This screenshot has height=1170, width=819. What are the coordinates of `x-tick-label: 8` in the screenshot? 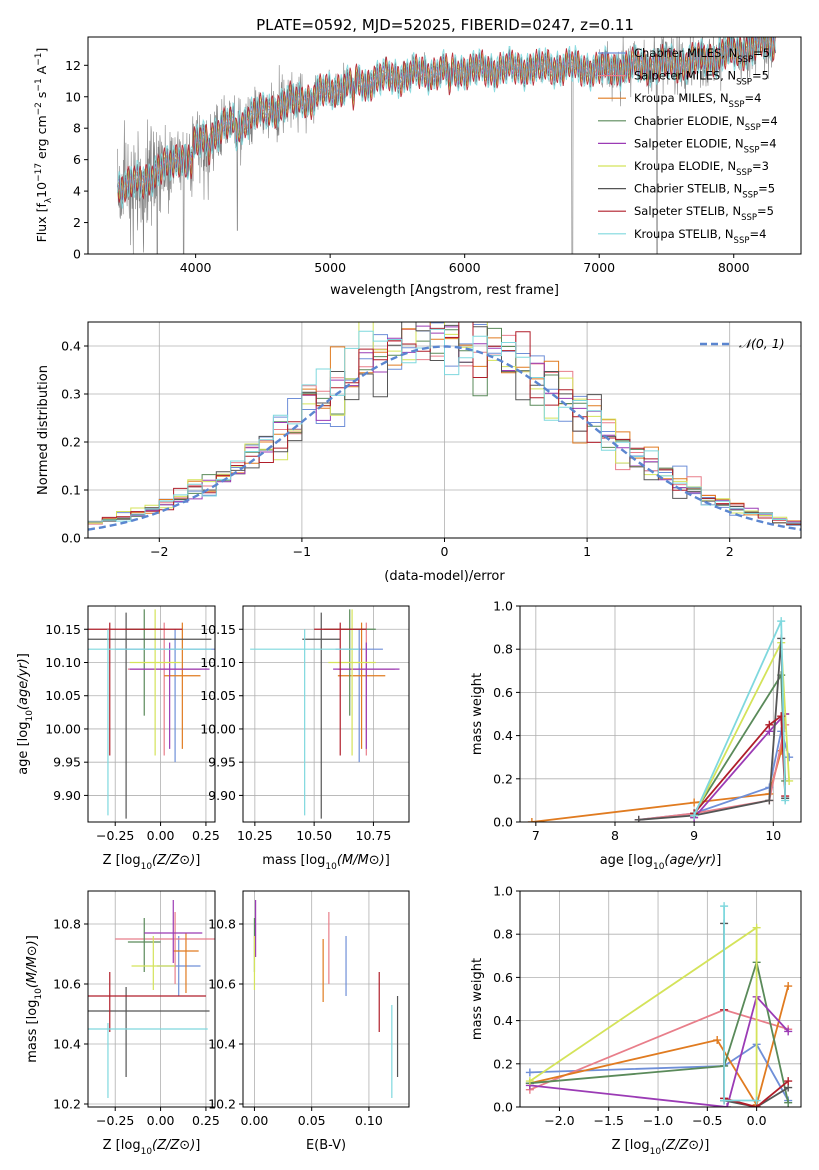 It's located at (615, 835).